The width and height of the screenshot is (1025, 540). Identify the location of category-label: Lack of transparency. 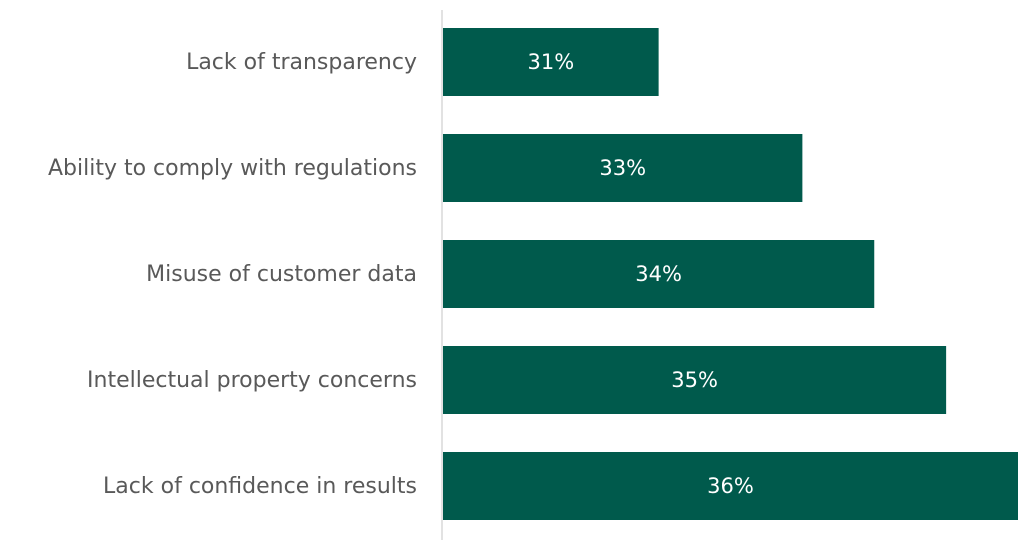
(301, 62).